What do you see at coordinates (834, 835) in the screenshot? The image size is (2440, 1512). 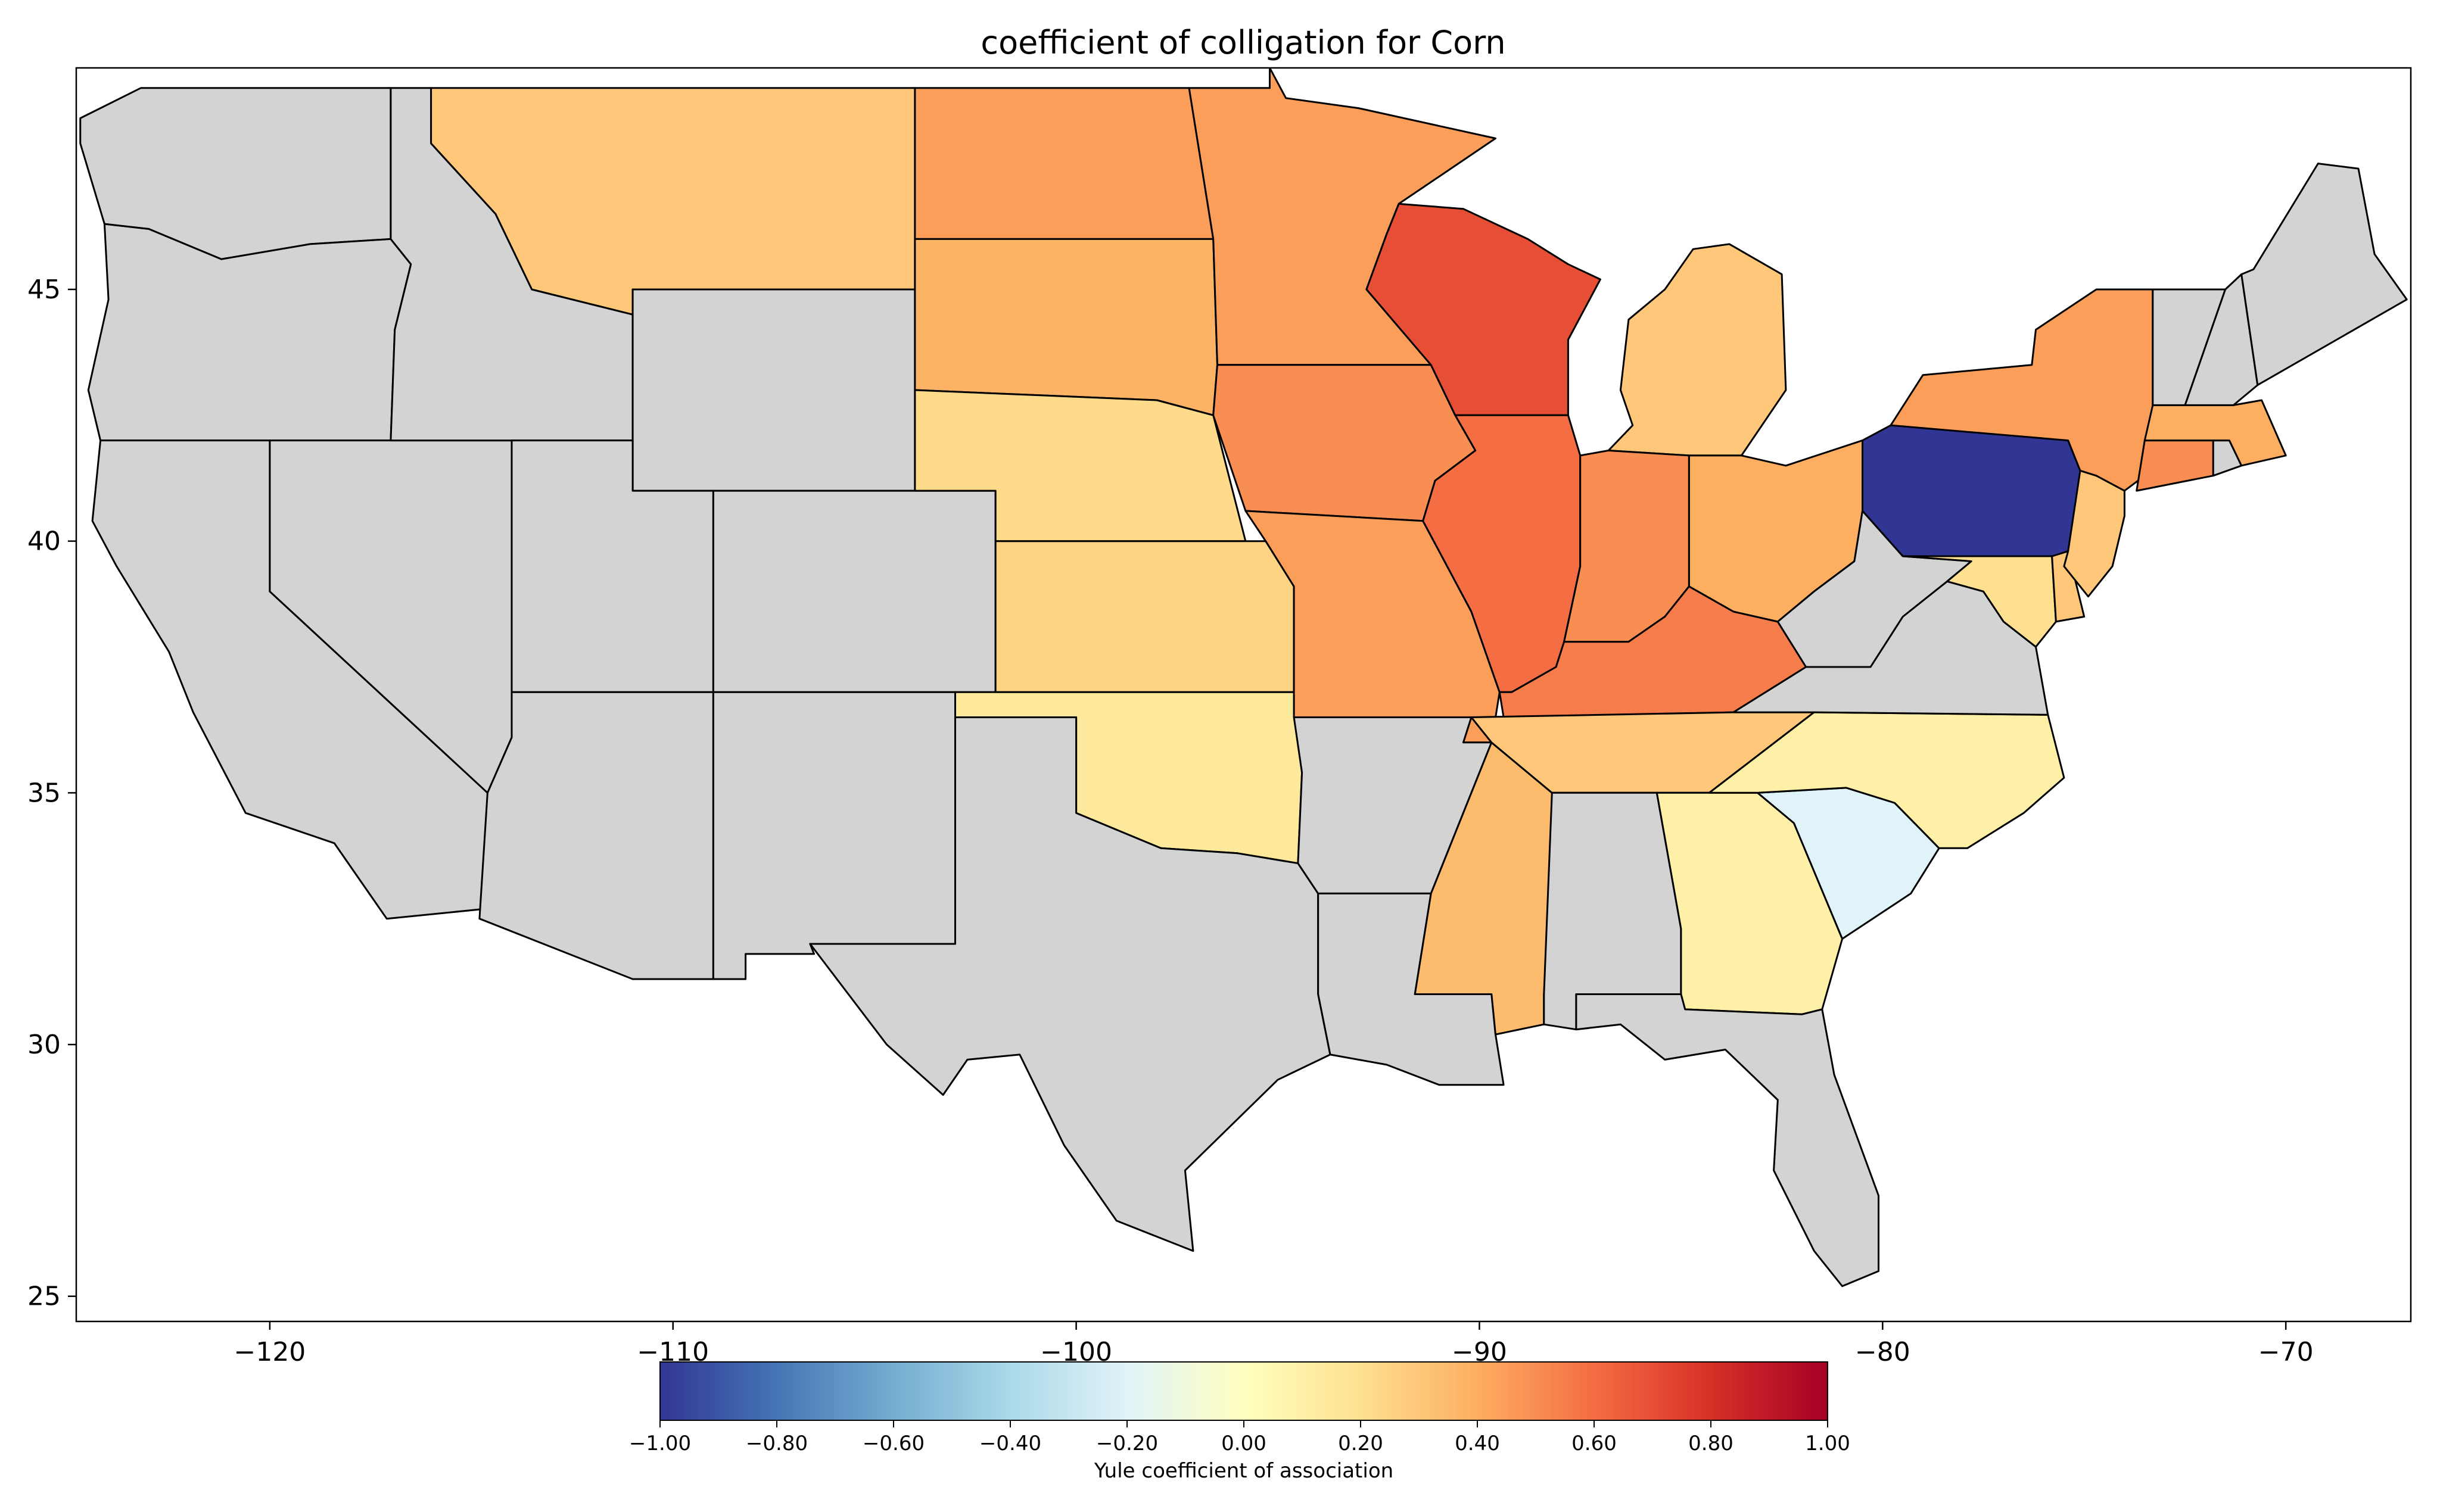 I see `state-new-mexico: New Mexico` at bounding box center [834, 835].